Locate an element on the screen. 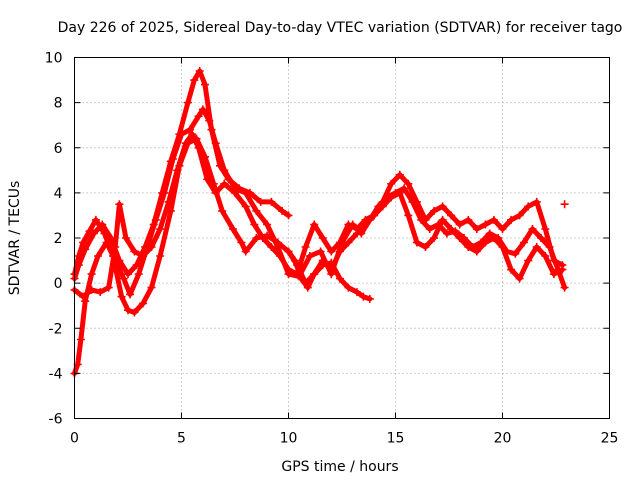 This screenshot has width=640, height=480. y-tick-label: -6 is located at coordinates (56, 420).